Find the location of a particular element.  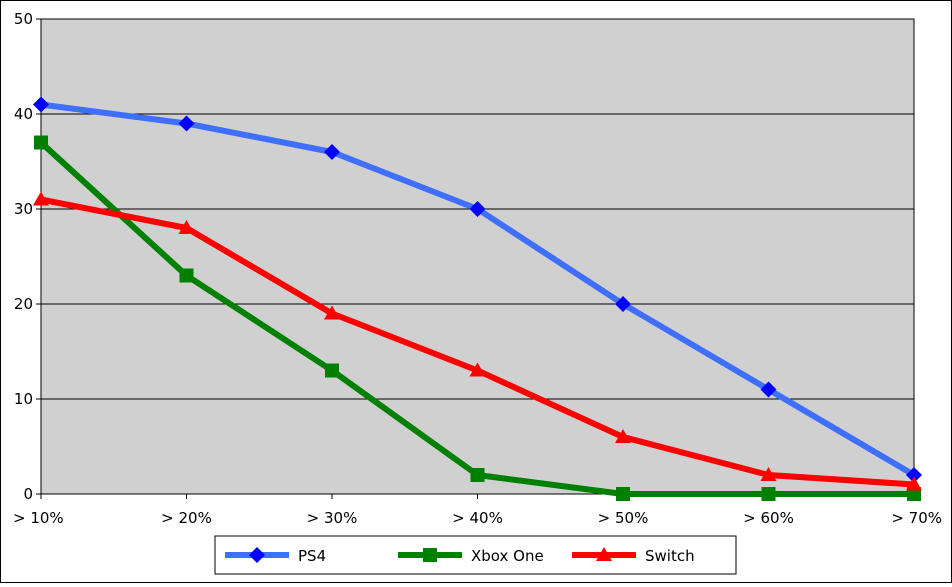

legend-item-xbox-one: Xbox One is located at coordinates (471, 556).